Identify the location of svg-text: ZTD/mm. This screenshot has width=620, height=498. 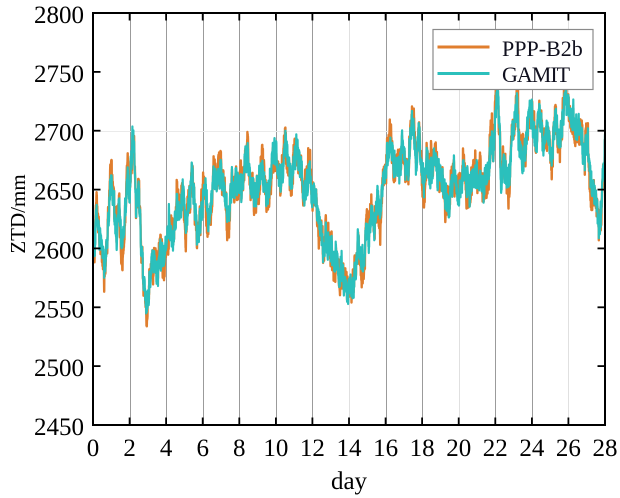
(18, 213).